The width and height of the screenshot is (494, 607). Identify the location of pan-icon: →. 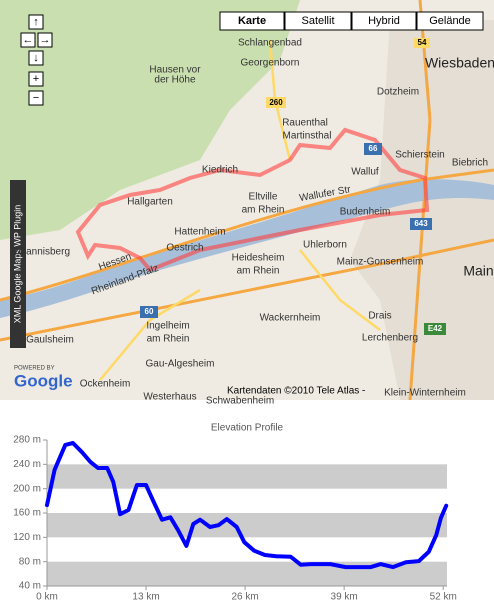
(45, 40).